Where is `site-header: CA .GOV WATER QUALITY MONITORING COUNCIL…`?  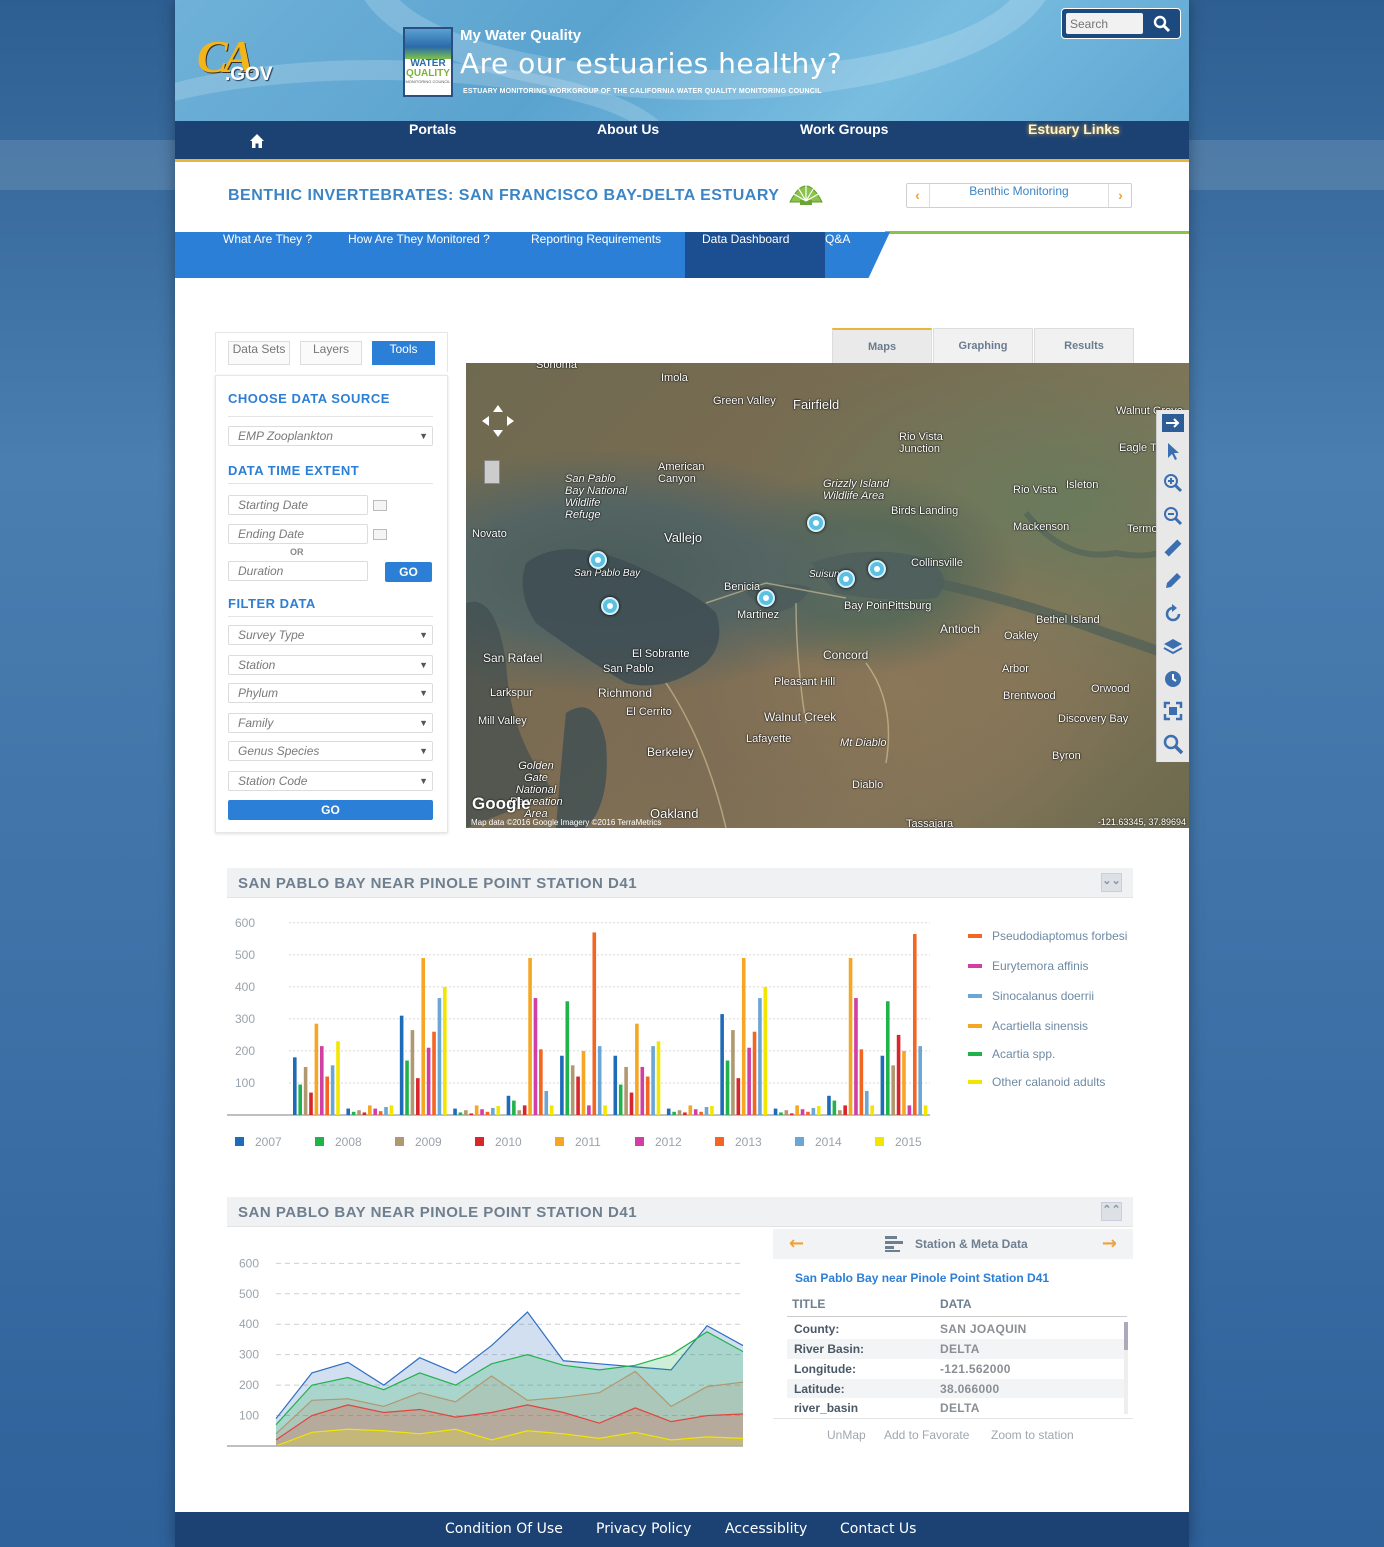
site-header: CA .GOV WATER QUALITY MONITORING COUNCIL… is located at coordinates (682, 60).